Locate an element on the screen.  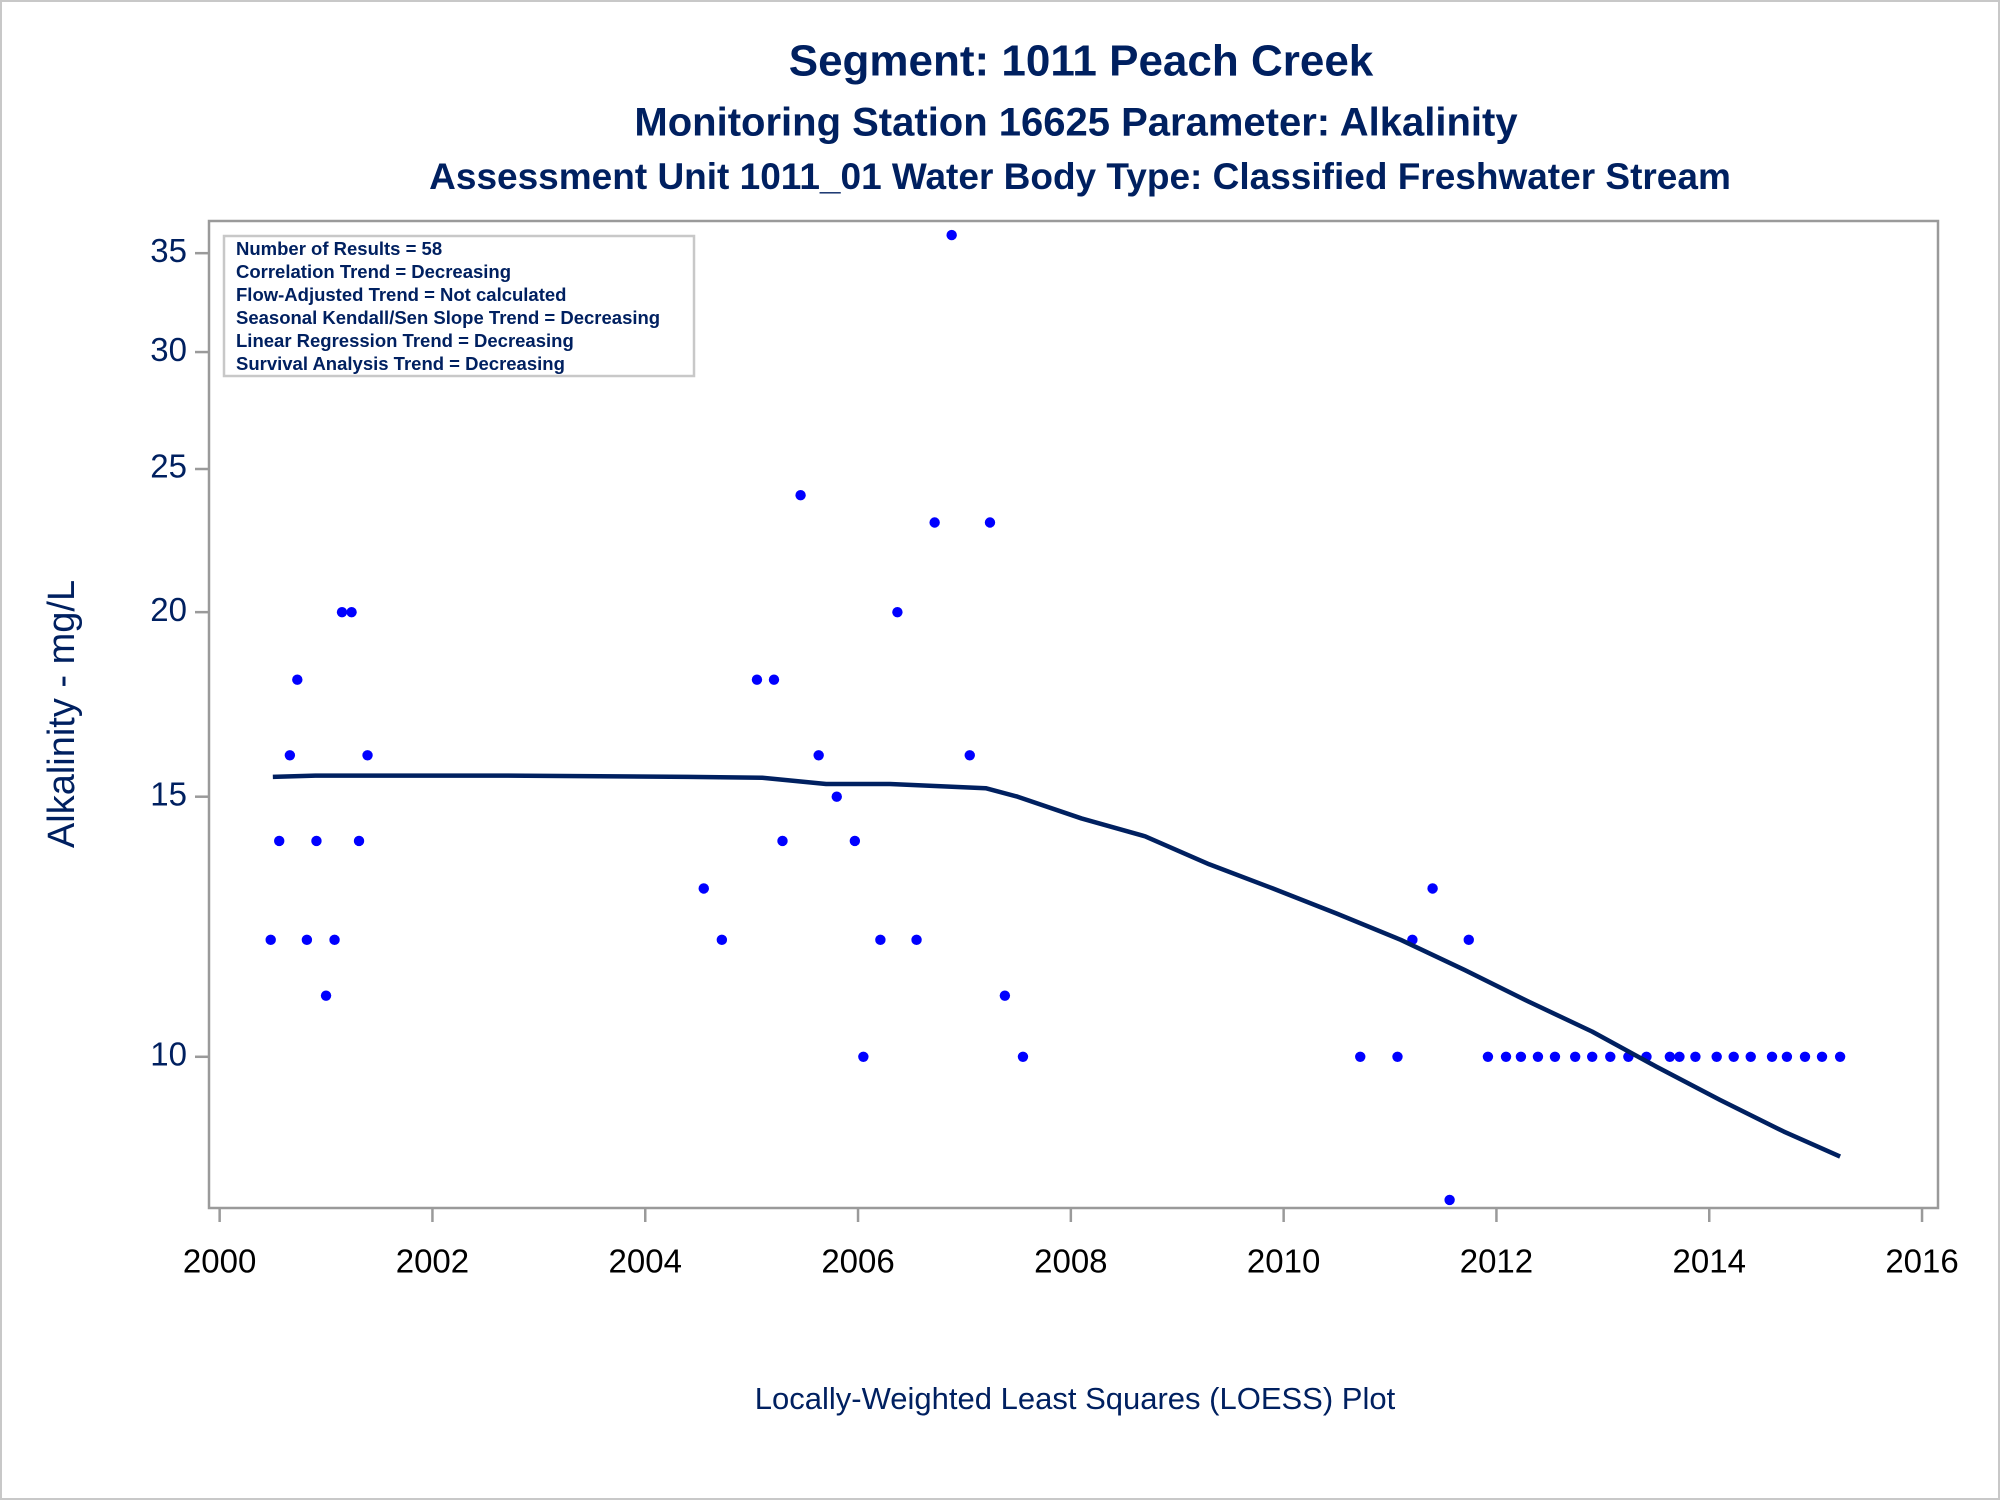
x-tick-label: 2008 is located at coordinates (1070, 1261).